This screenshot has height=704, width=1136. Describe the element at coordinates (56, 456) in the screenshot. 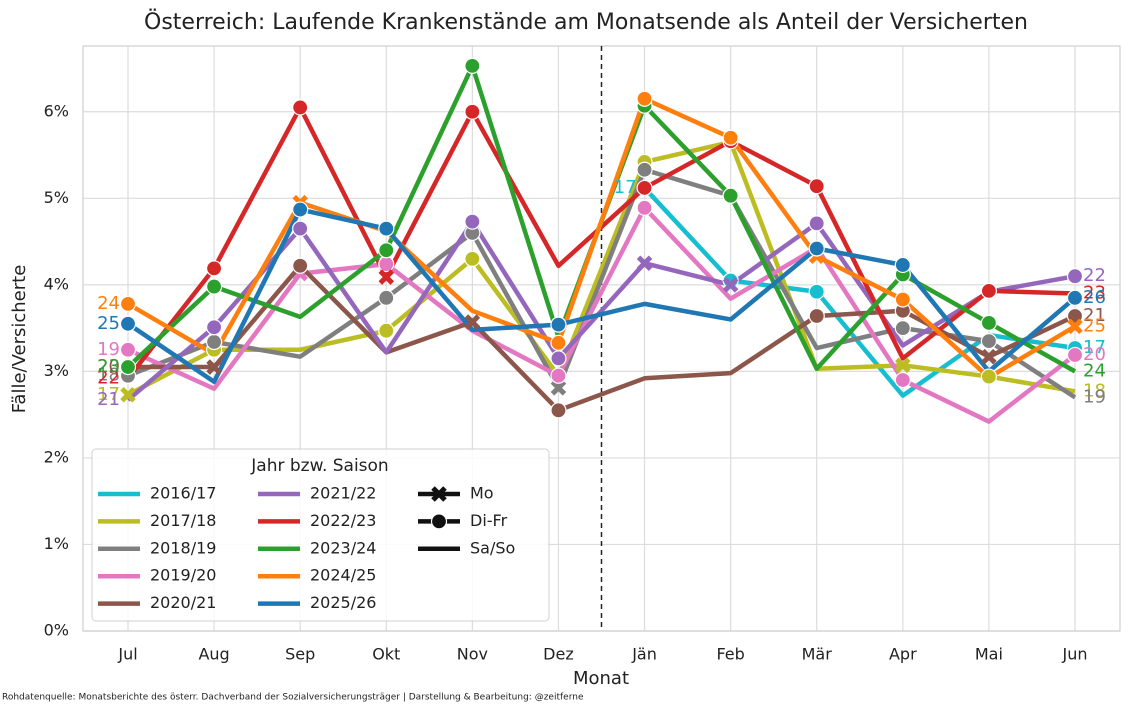

I see `y-tick-label: 2%` at that location.